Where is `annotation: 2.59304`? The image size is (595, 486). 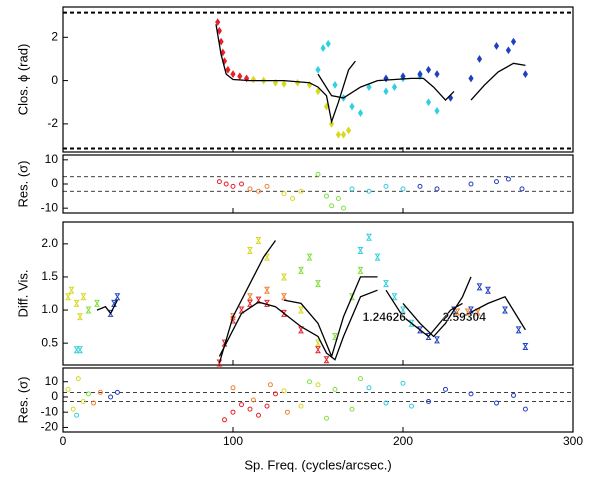
annotation: 2.59304 is located at coordinates (465, 317).